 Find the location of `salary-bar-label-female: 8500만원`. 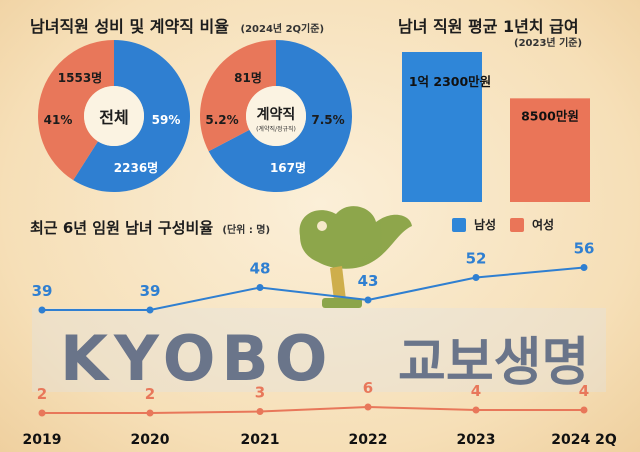

salary-bar-label-female: 8500만원 is located at coordinates (550, 115).